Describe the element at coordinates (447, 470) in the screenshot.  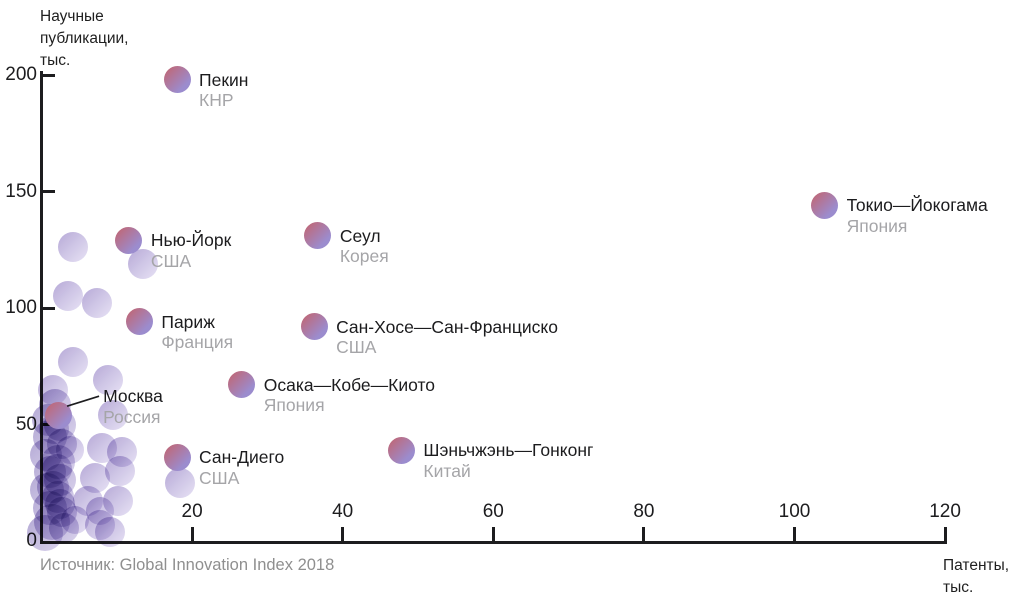
I see `country-name: Китай` at that location.